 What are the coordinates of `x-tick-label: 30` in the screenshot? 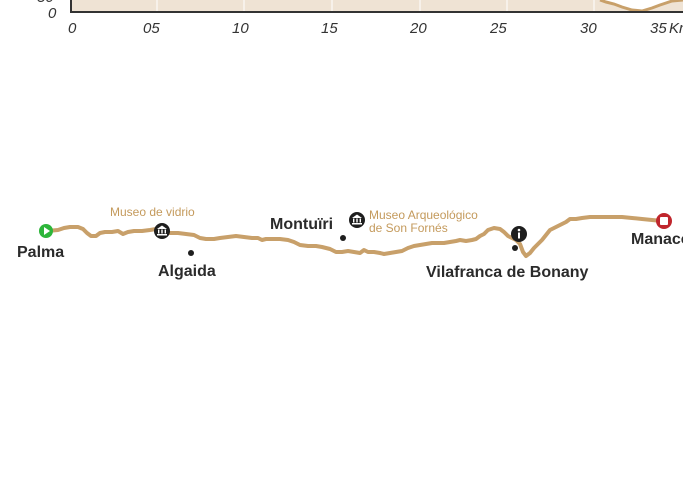 It's located at (588, 28).